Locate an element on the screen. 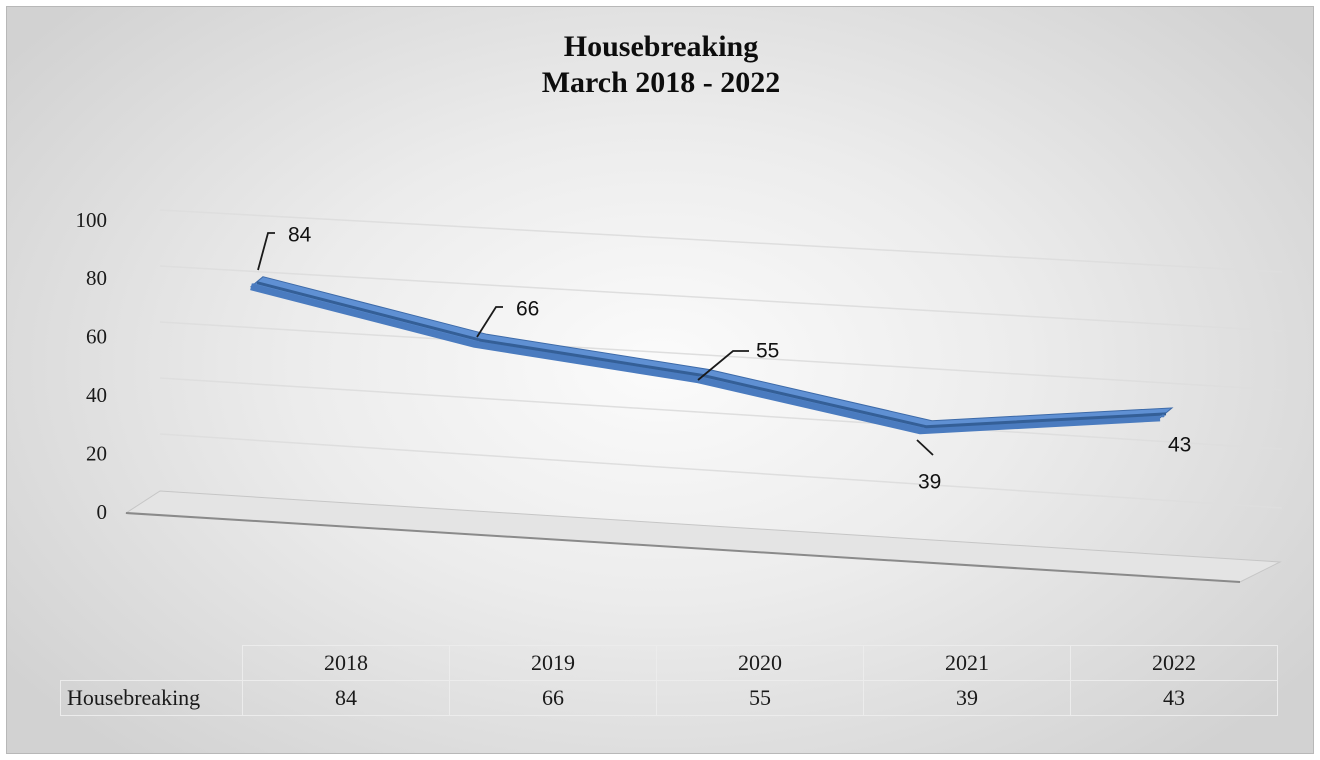 The width and height of the screenshot is (1320, 760). data-label: 55 is located at coordinates (767, 351).